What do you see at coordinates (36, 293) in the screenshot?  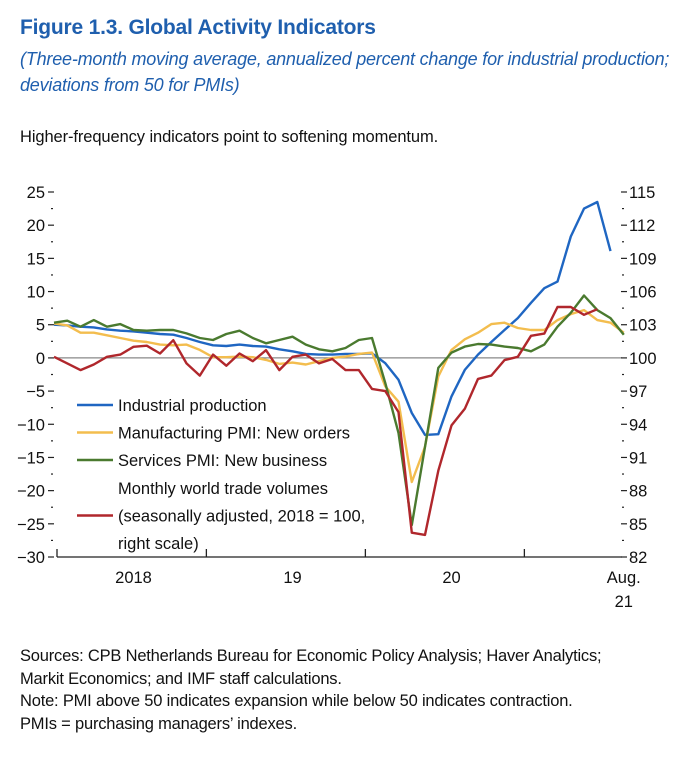 I see `y-left-tick-label: 10` at bounding box center [36, 293].